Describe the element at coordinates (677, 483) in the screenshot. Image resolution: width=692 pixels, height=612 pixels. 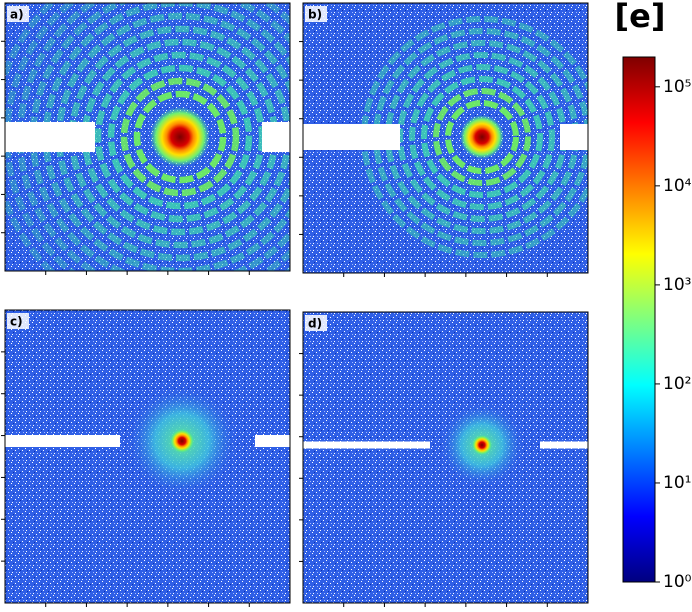
I see `colorbar-tick-label: 10¹` at that location.